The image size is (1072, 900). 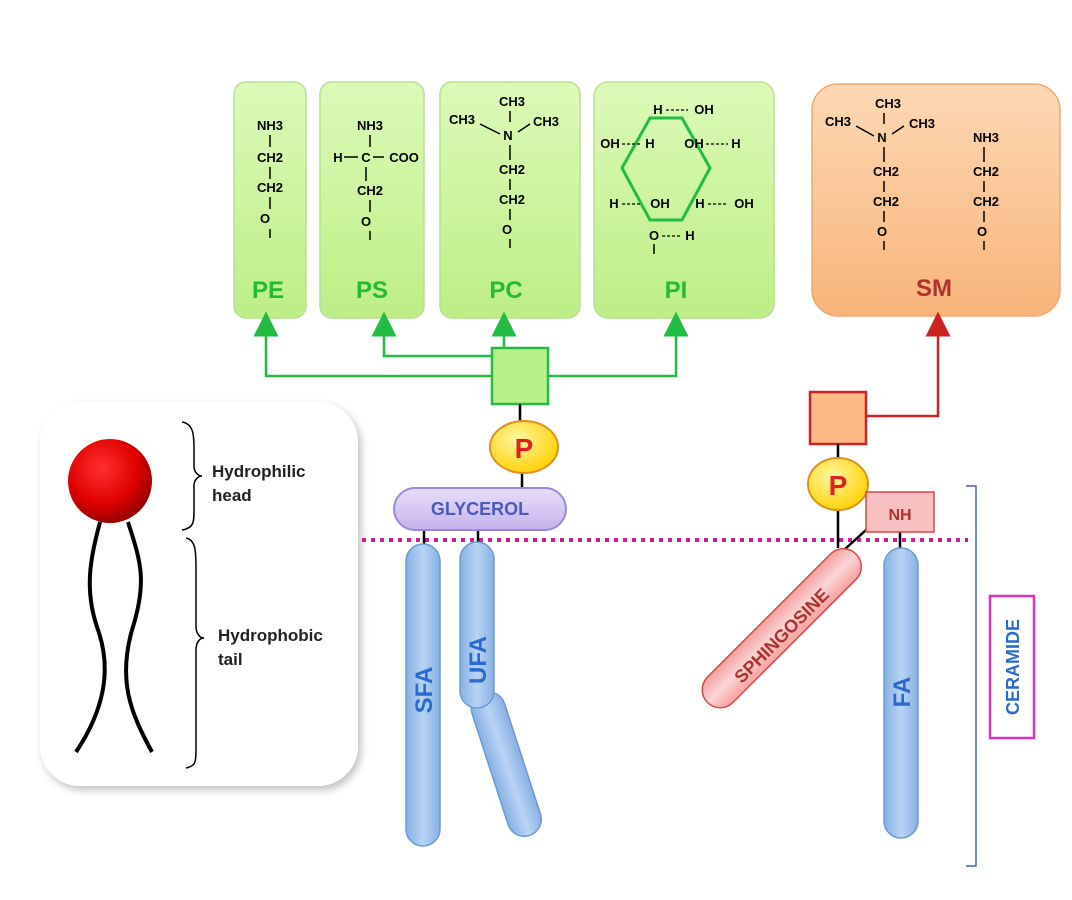 What do you see at coordinates (192, 476) in the screenshot?
I see `head-bracket` at bounding box center [192, 476].